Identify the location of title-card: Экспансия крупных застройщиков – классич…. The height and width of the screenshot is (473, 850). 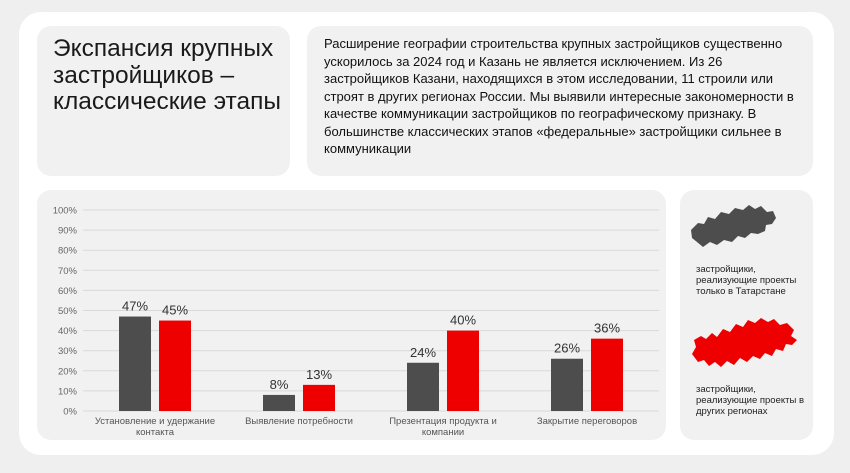
(163, 101).